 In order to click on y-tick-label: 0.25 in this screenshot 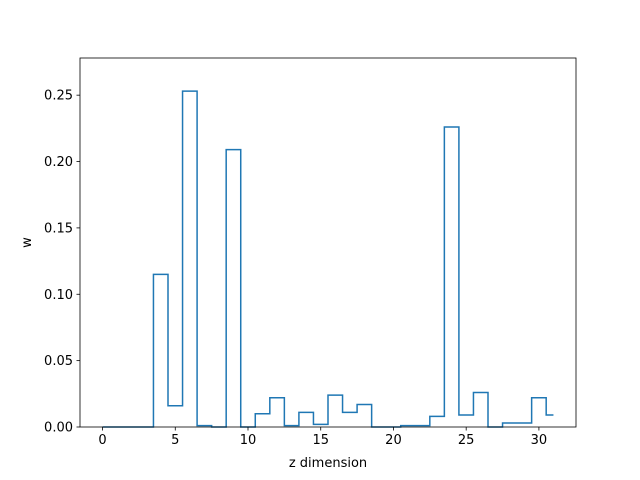, I will do `click(58, 96)`.